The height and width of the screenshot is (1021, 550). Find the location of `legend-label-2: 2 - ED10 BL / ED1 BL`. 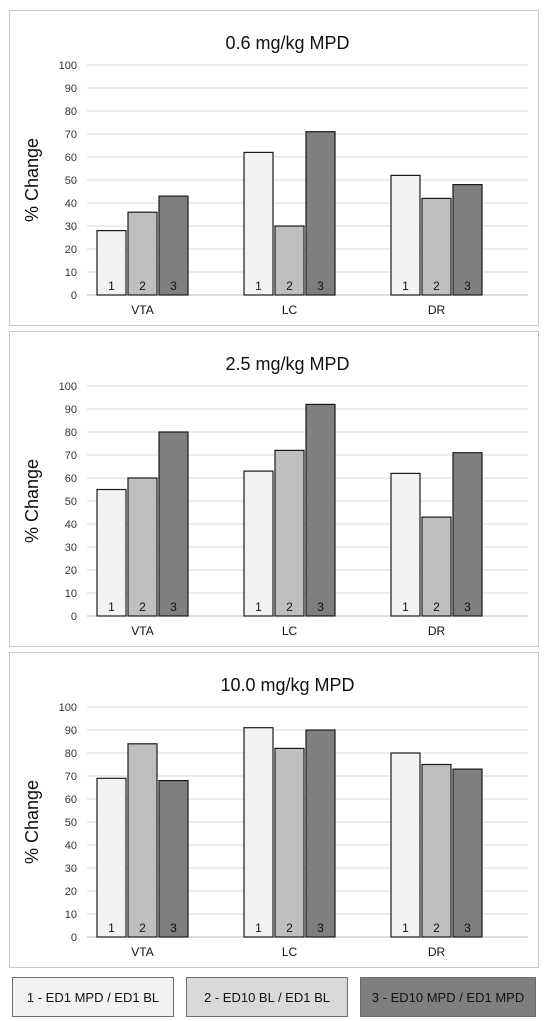

legend-label-2: 2 - ED10 BL / ED1 BL is located at coordinates (267, 997).